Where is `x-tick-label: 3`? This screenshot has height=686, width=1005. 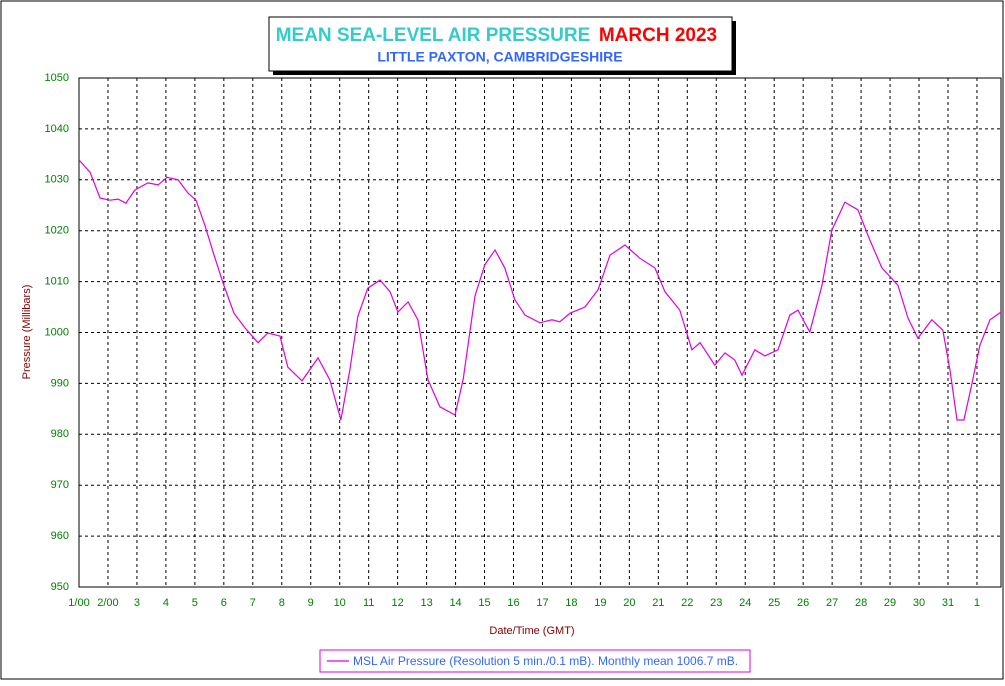
x-tick-label: 3 is located at coordinates (137, 603).